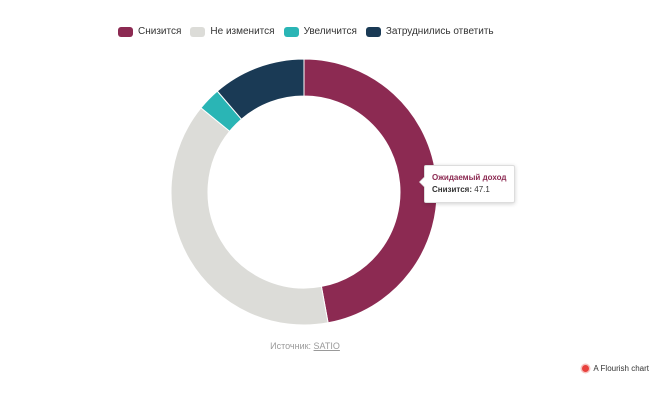 The width and height of the screenshot is (662, 413). I want to click on chart-tooltip: Ожидаемый доход Снизится: 47.1, so click(467, 184).